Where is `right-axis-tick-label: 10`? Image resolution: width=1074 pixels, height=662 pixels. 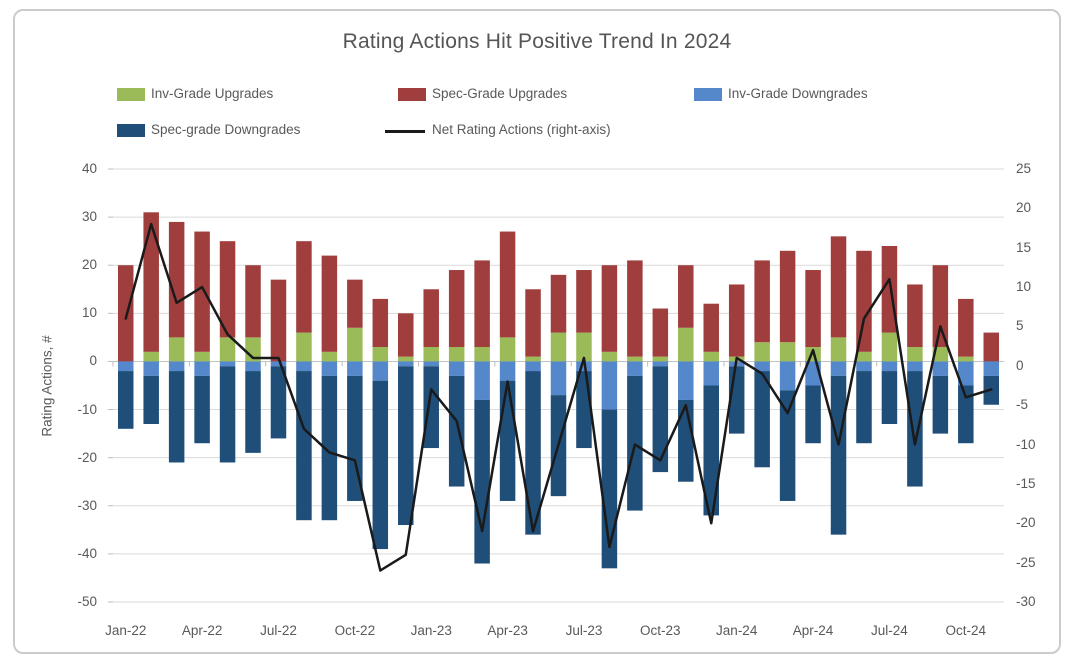 right-axis-tick-label: 10 is located at coordinates (1024, 287).